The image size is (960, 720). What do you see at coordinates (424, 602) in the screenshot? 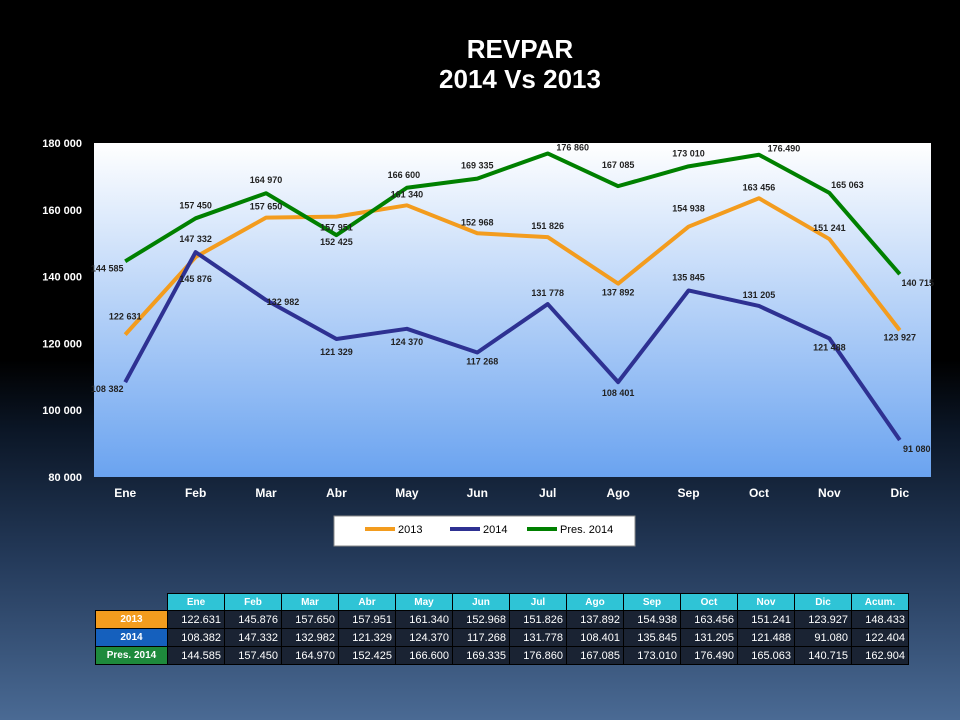
I see `column-header: May` at bounding box center [424, 602].